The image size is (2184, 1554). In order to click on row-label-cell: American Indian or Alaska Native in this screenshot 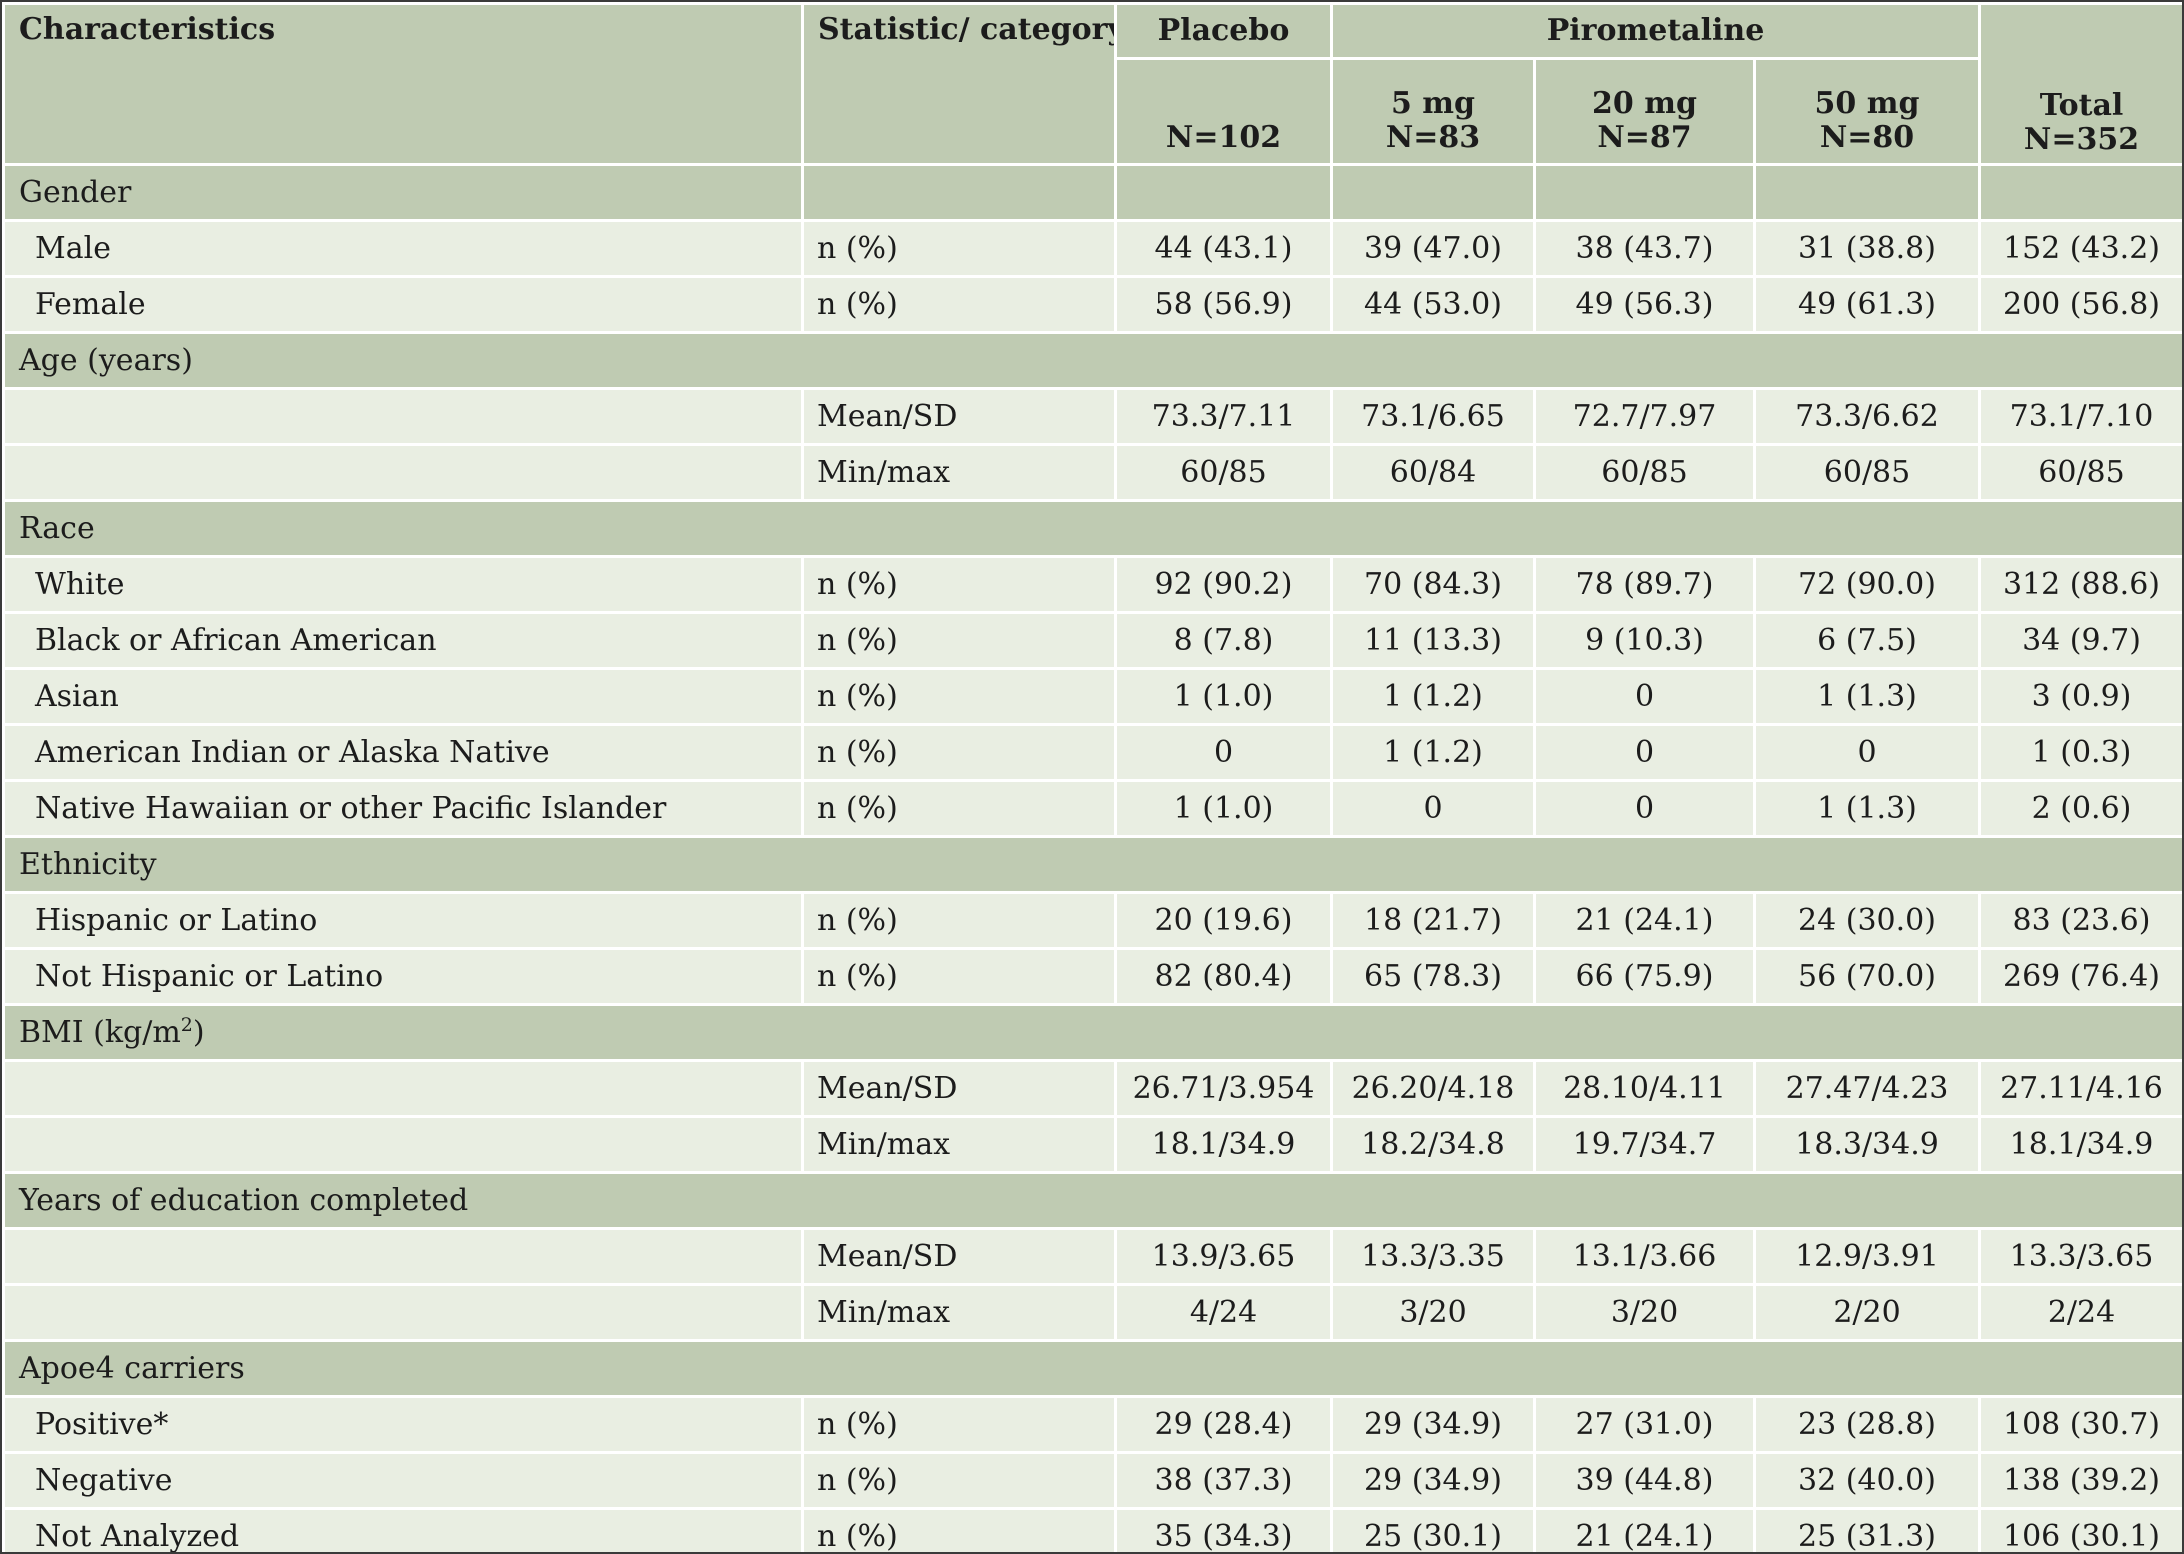, I will do `click(403, 752)`.